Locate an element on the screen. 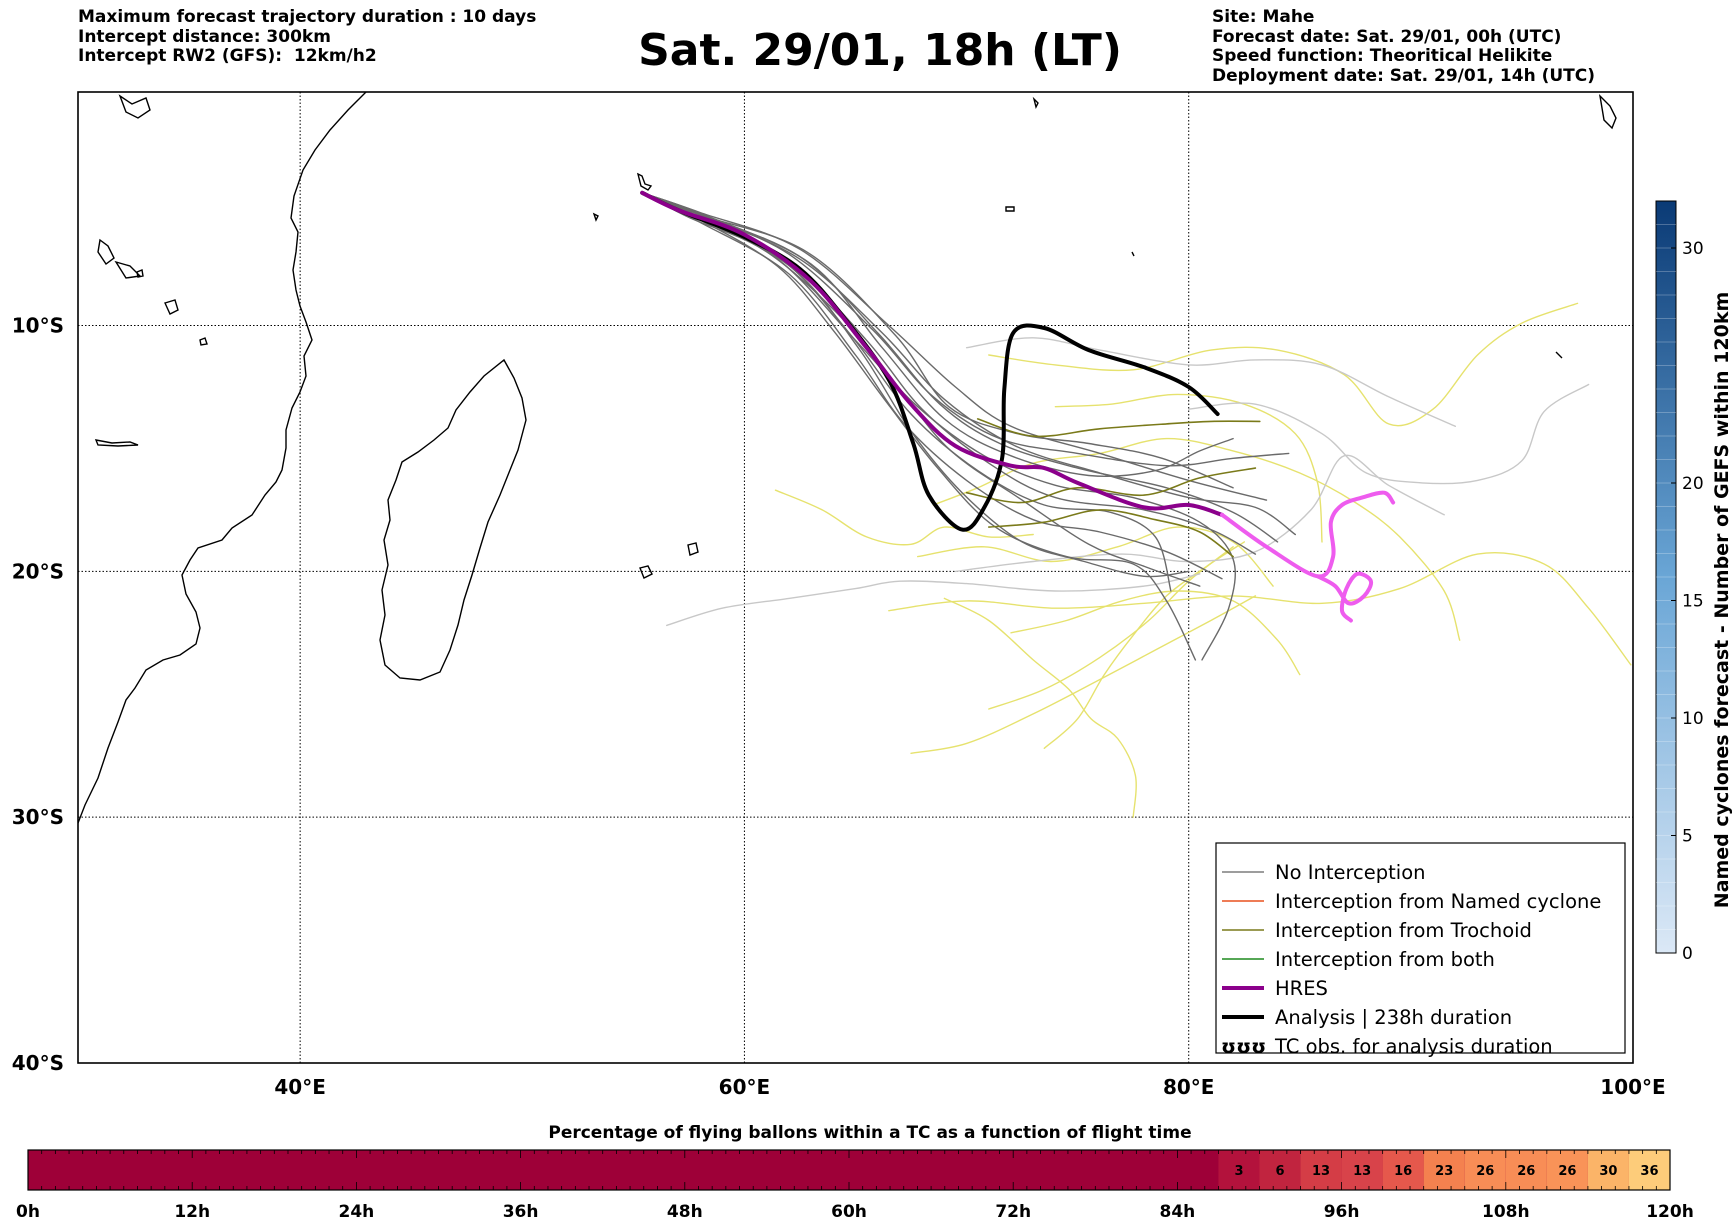 The image size is (1734, 1223). header-line-speed-function: Speed function: Theoritical Helikite is located at coordinates (1382, 56).